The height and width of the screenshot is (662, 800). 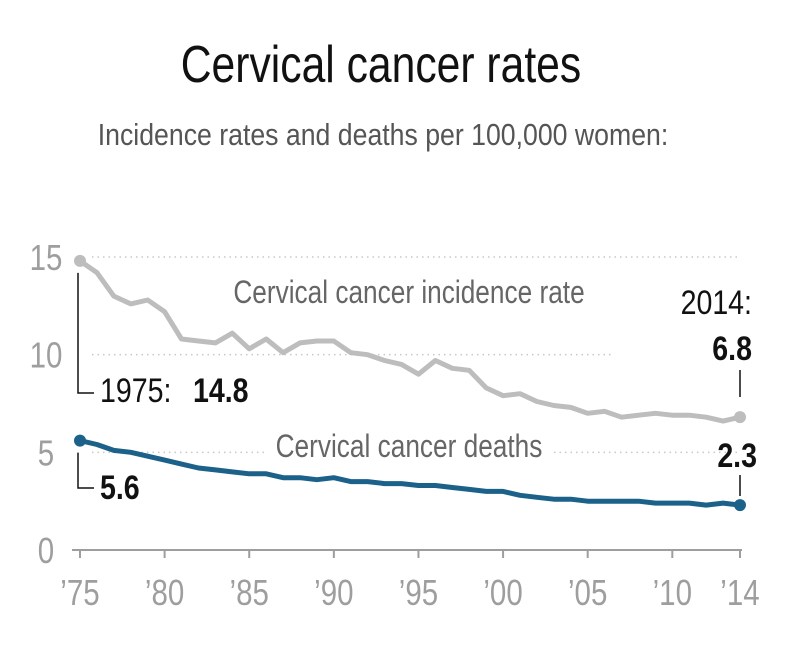 I want to click on series-label-incidence: Cervical cancer incidence rate, so click(x=408, y=293).